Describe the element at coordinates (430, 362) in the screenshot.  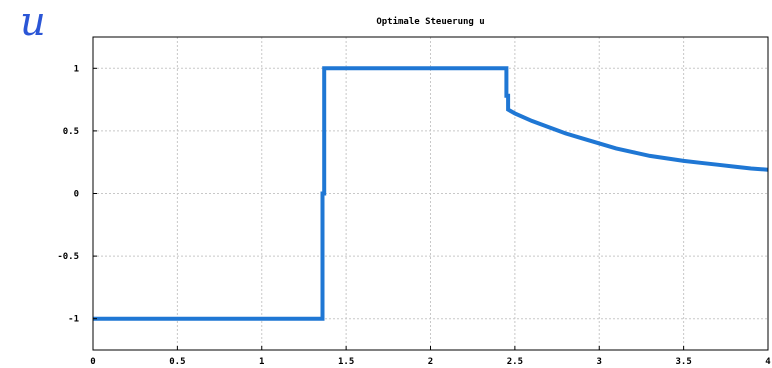
I see `x-tick-label: 2` at that location.